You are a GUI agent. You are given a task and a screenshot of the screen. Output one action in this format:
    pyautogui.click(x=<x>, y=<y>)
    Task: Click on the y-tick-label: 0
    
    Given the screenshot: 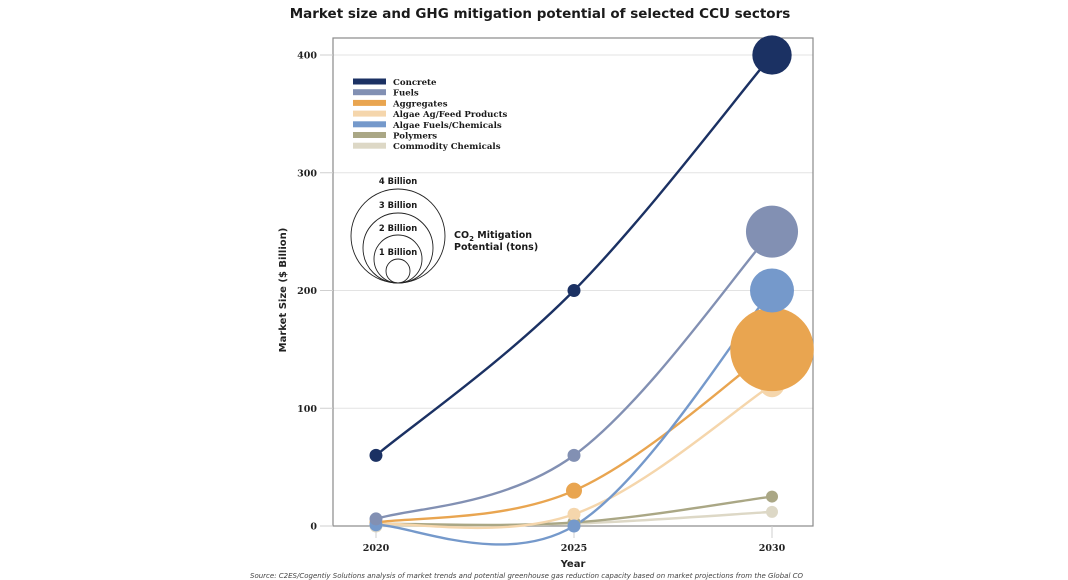 What is the action you would take?
    pyautogui.click(x=313, y=527)
    